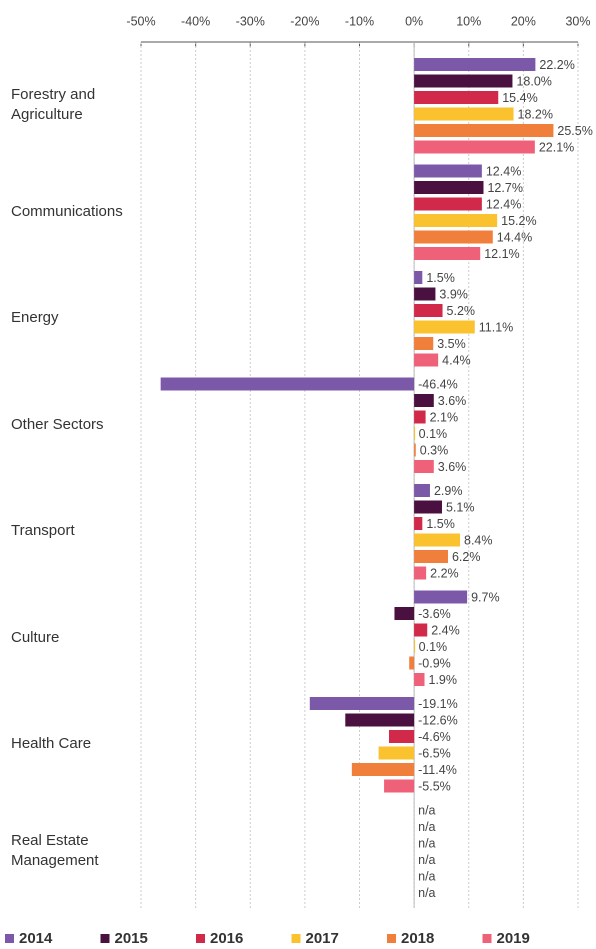 This screenshot has height=949, width=596. What do you see at coordinates (478, 540) in the screenshot?
I see `data-label: 8.4%` at bounding box center [478, 540].